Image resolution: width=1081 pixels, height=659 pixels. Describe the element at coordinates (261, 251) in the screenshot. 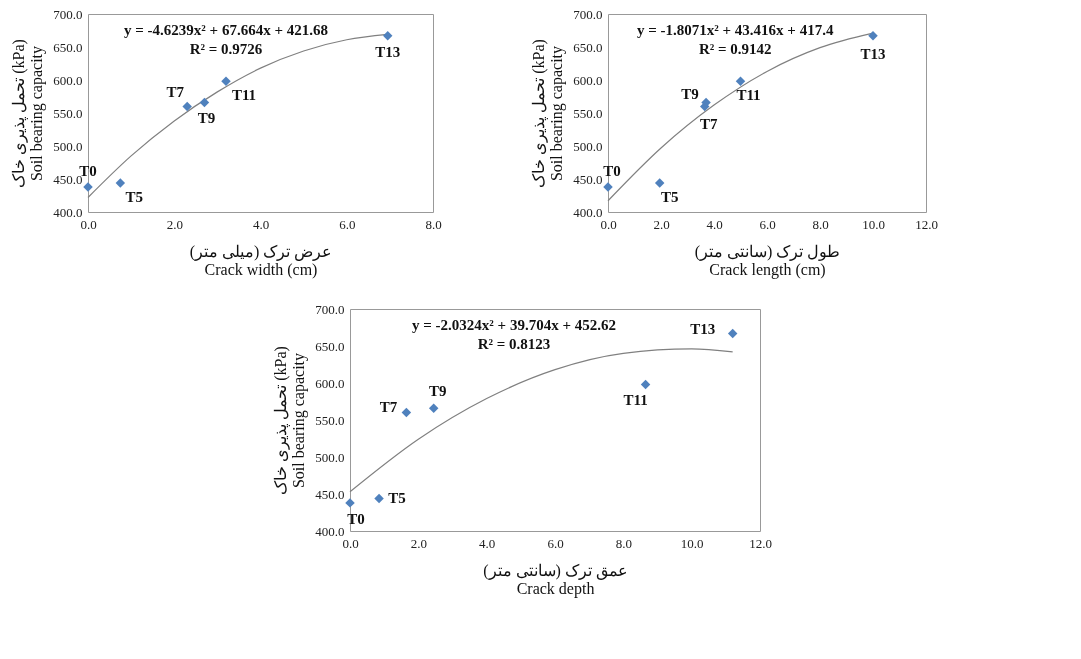

I see `text: عرض ترک (میلی متر)` at that location.